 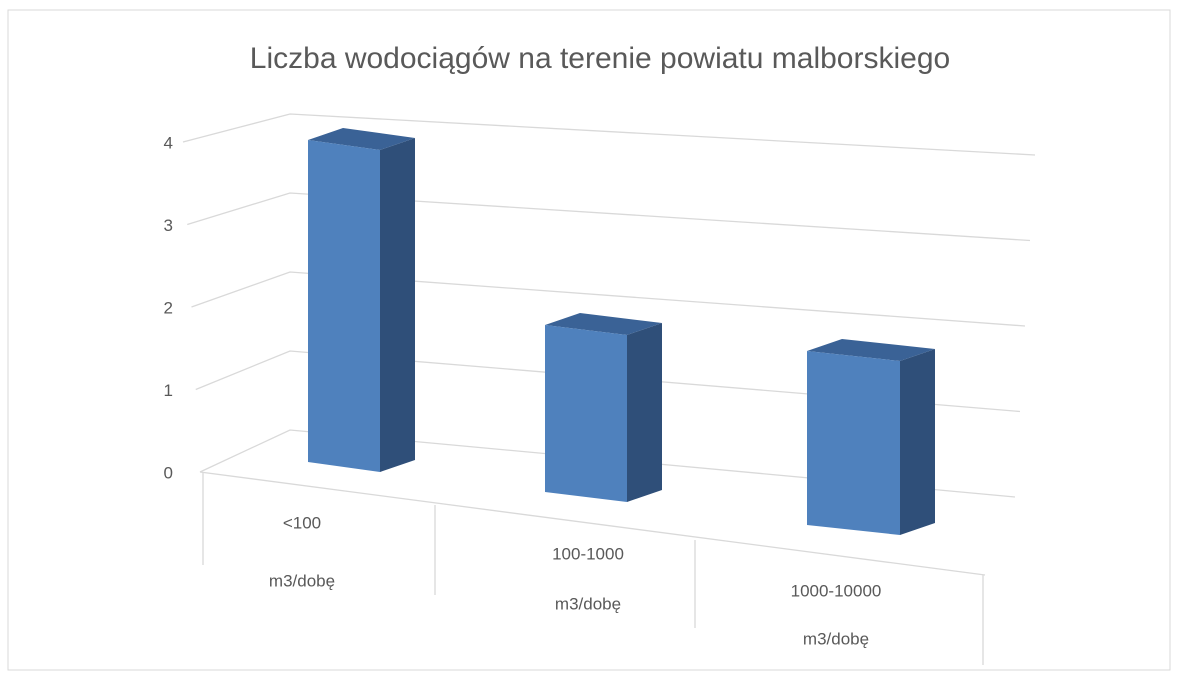 What do you see at coordinates (168, 390) in the screenshot?
I see `y-tick-label: 1` at bounding box center [168, 390].